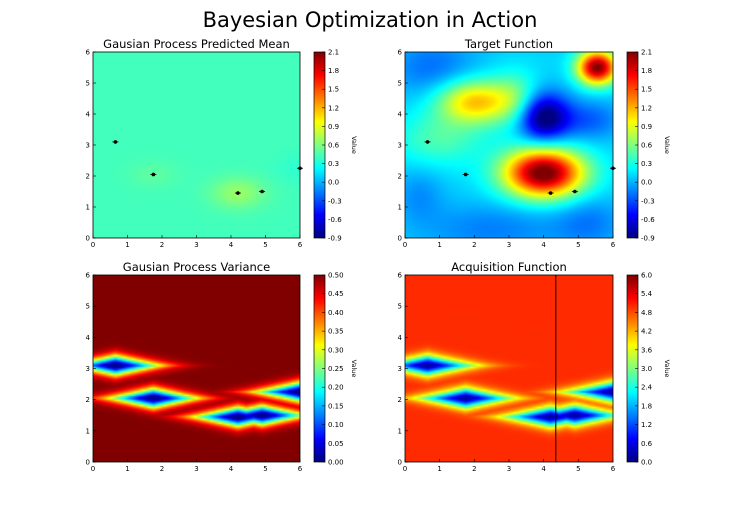 The image size is (740, 529). I want to click on panel-title: Gausian Process Predicted Mean, so click(196, 44).